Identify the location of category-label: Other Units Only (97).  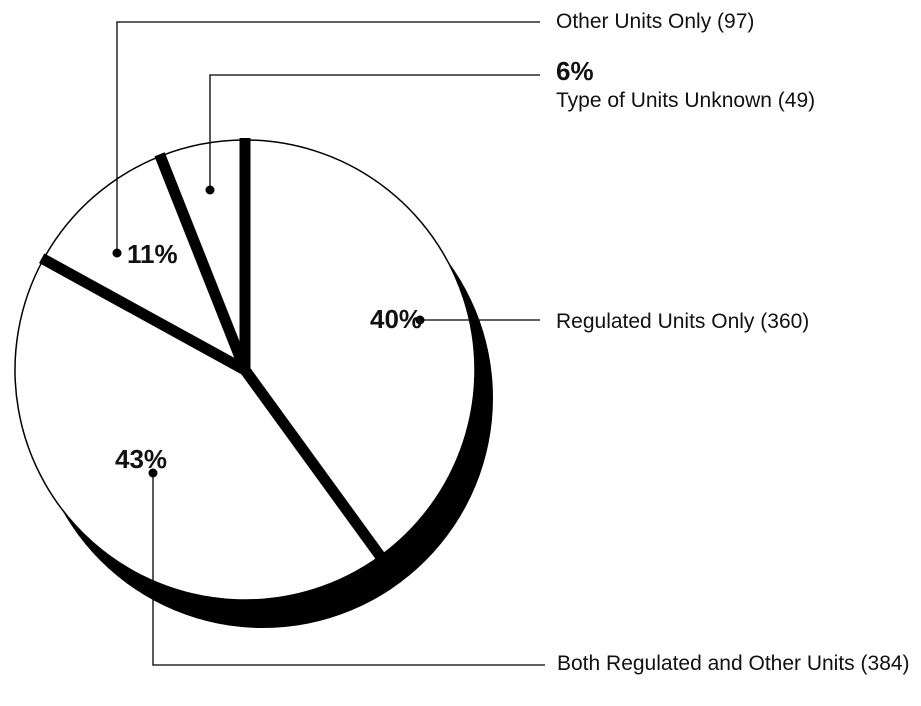
(655, 21).